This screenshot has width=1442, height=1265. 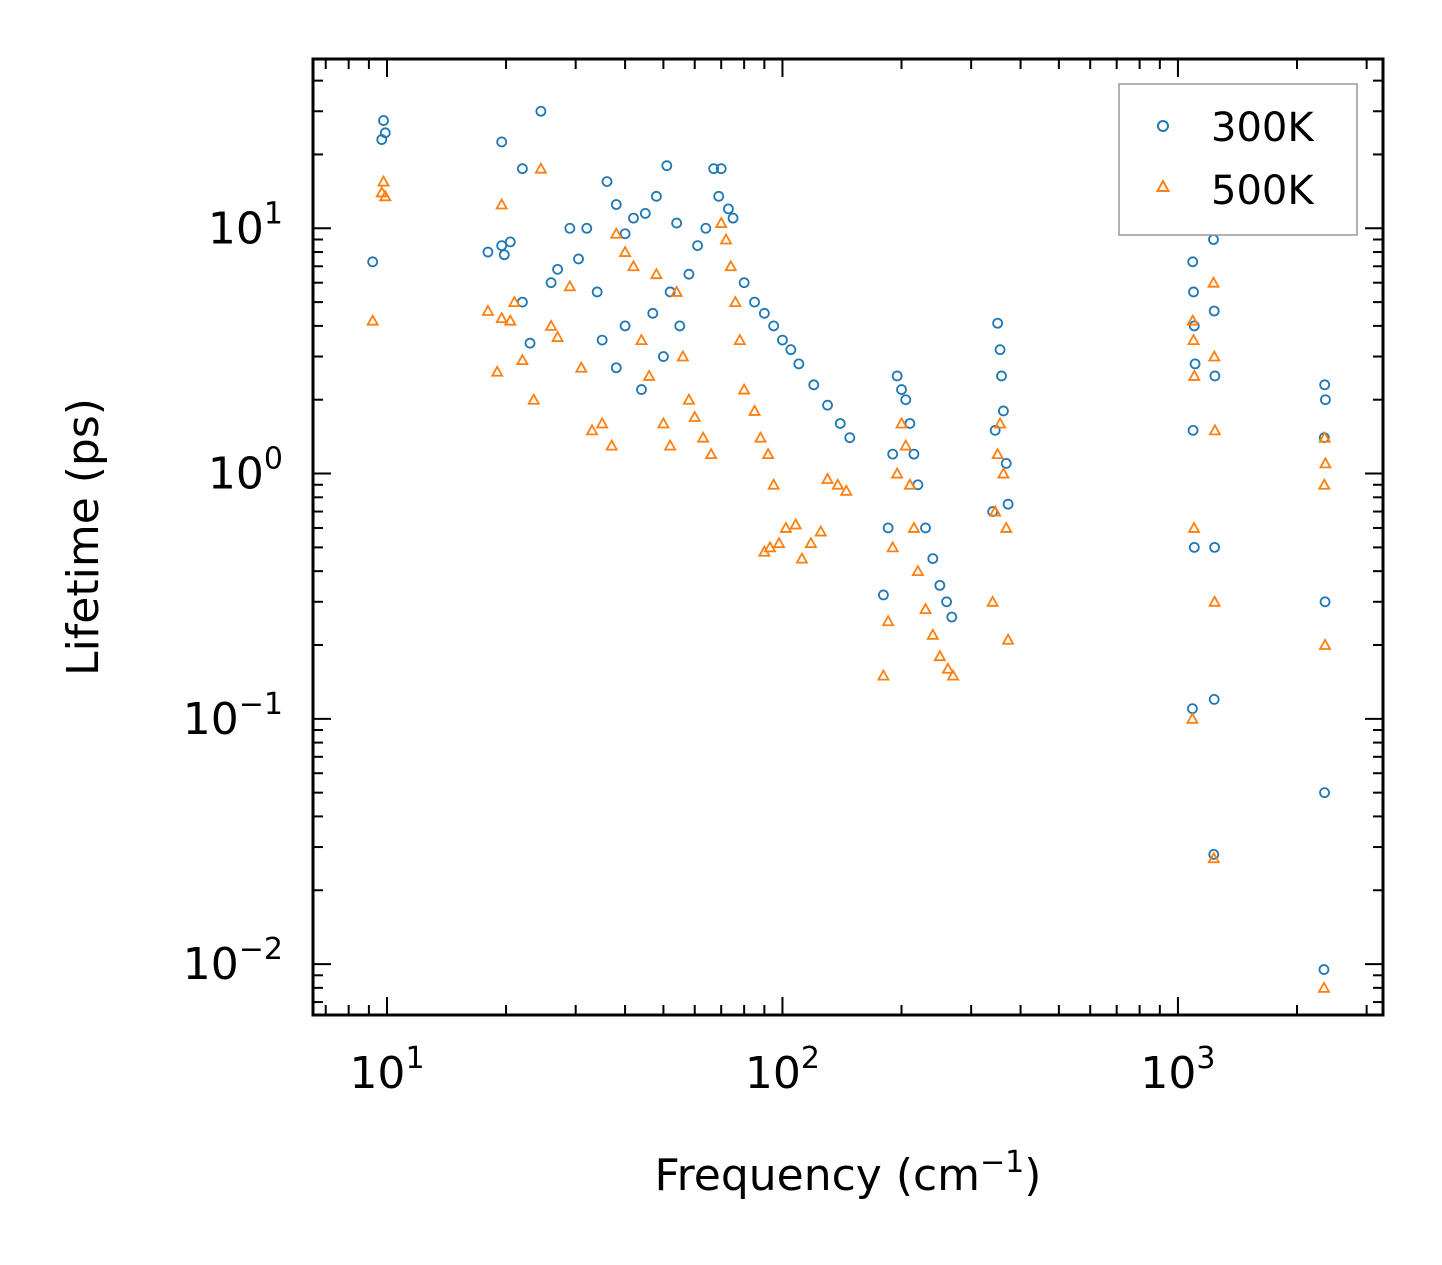 I want to click on y-tick-label: 10−2, so click(x=233, y=961).